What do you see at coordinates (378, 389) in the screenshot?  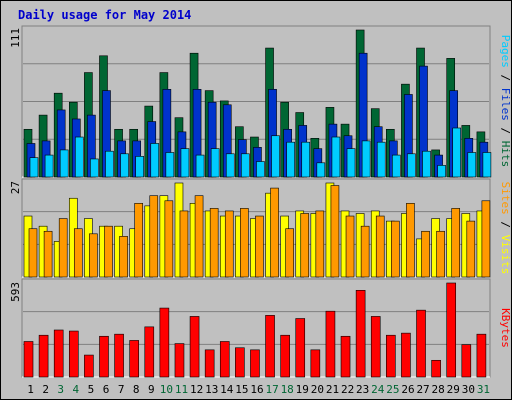 I see `x-tick-day-24: 24` at bounding box center [378, 389].